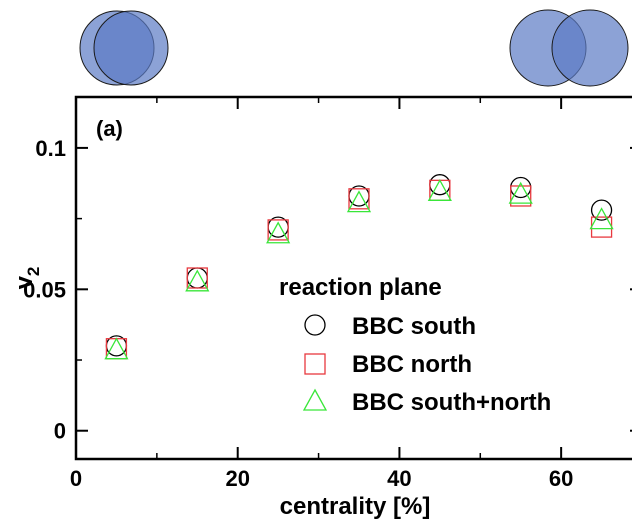 The image size is (632, 520). I want to click on legend-marker-triangle, so click(315, 399).